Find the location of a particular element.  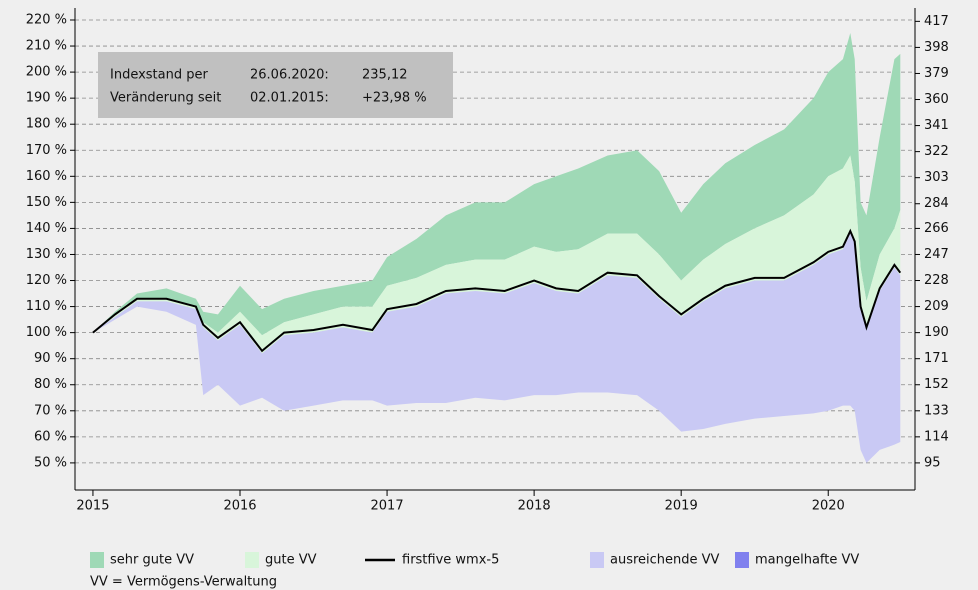

y2-tick-label: 152 is located at coordinates (936, 384).